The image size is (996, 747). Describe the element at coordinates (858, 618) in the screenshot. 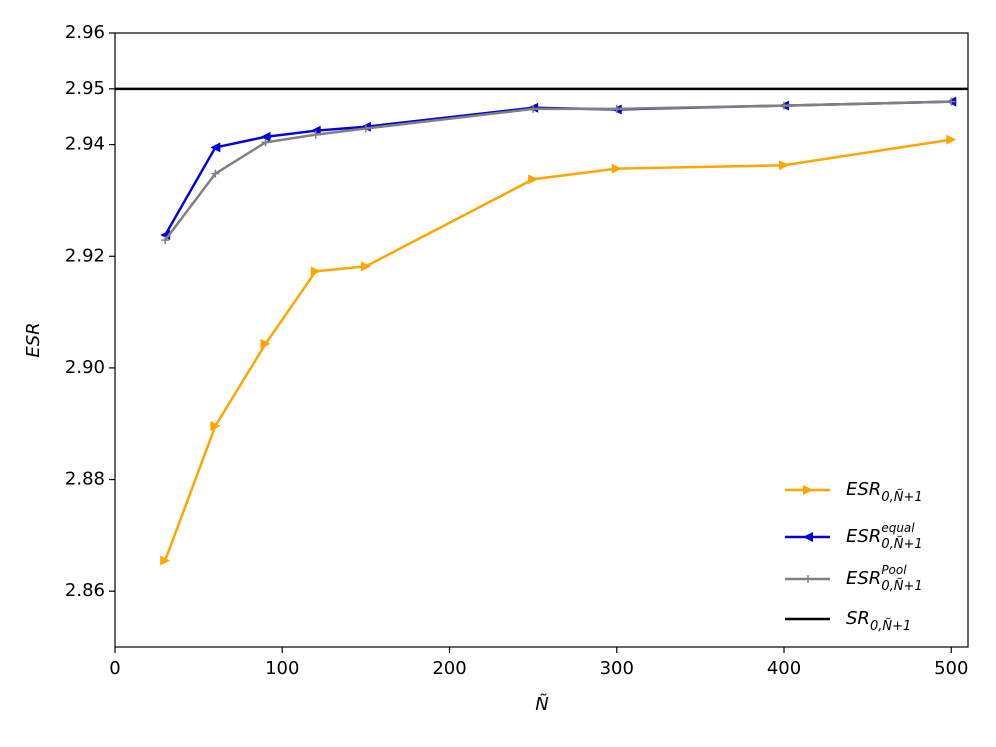

I see `legend-name: SR` at that location.